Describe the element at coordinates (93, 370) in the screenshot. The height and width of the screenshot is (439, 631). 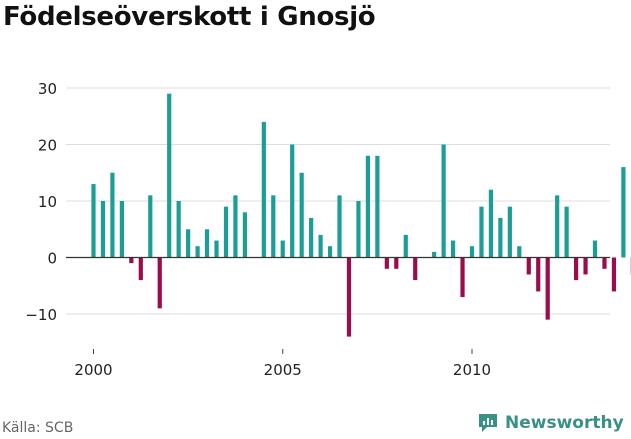
I see `x-tick-label: 2000` at that location.